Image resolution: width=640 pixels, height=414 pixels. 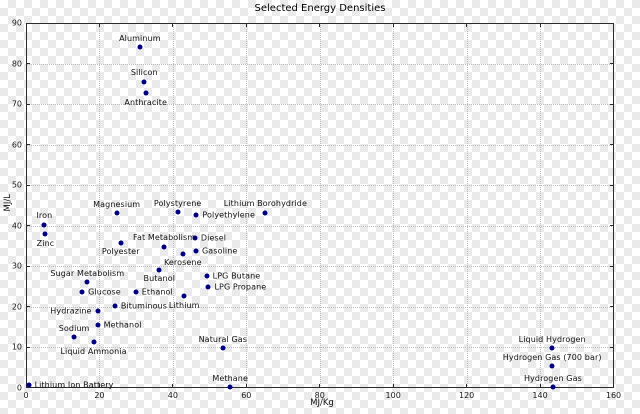 I want to click on point-label-methanol: Methanol, so click(x=122, y=325).